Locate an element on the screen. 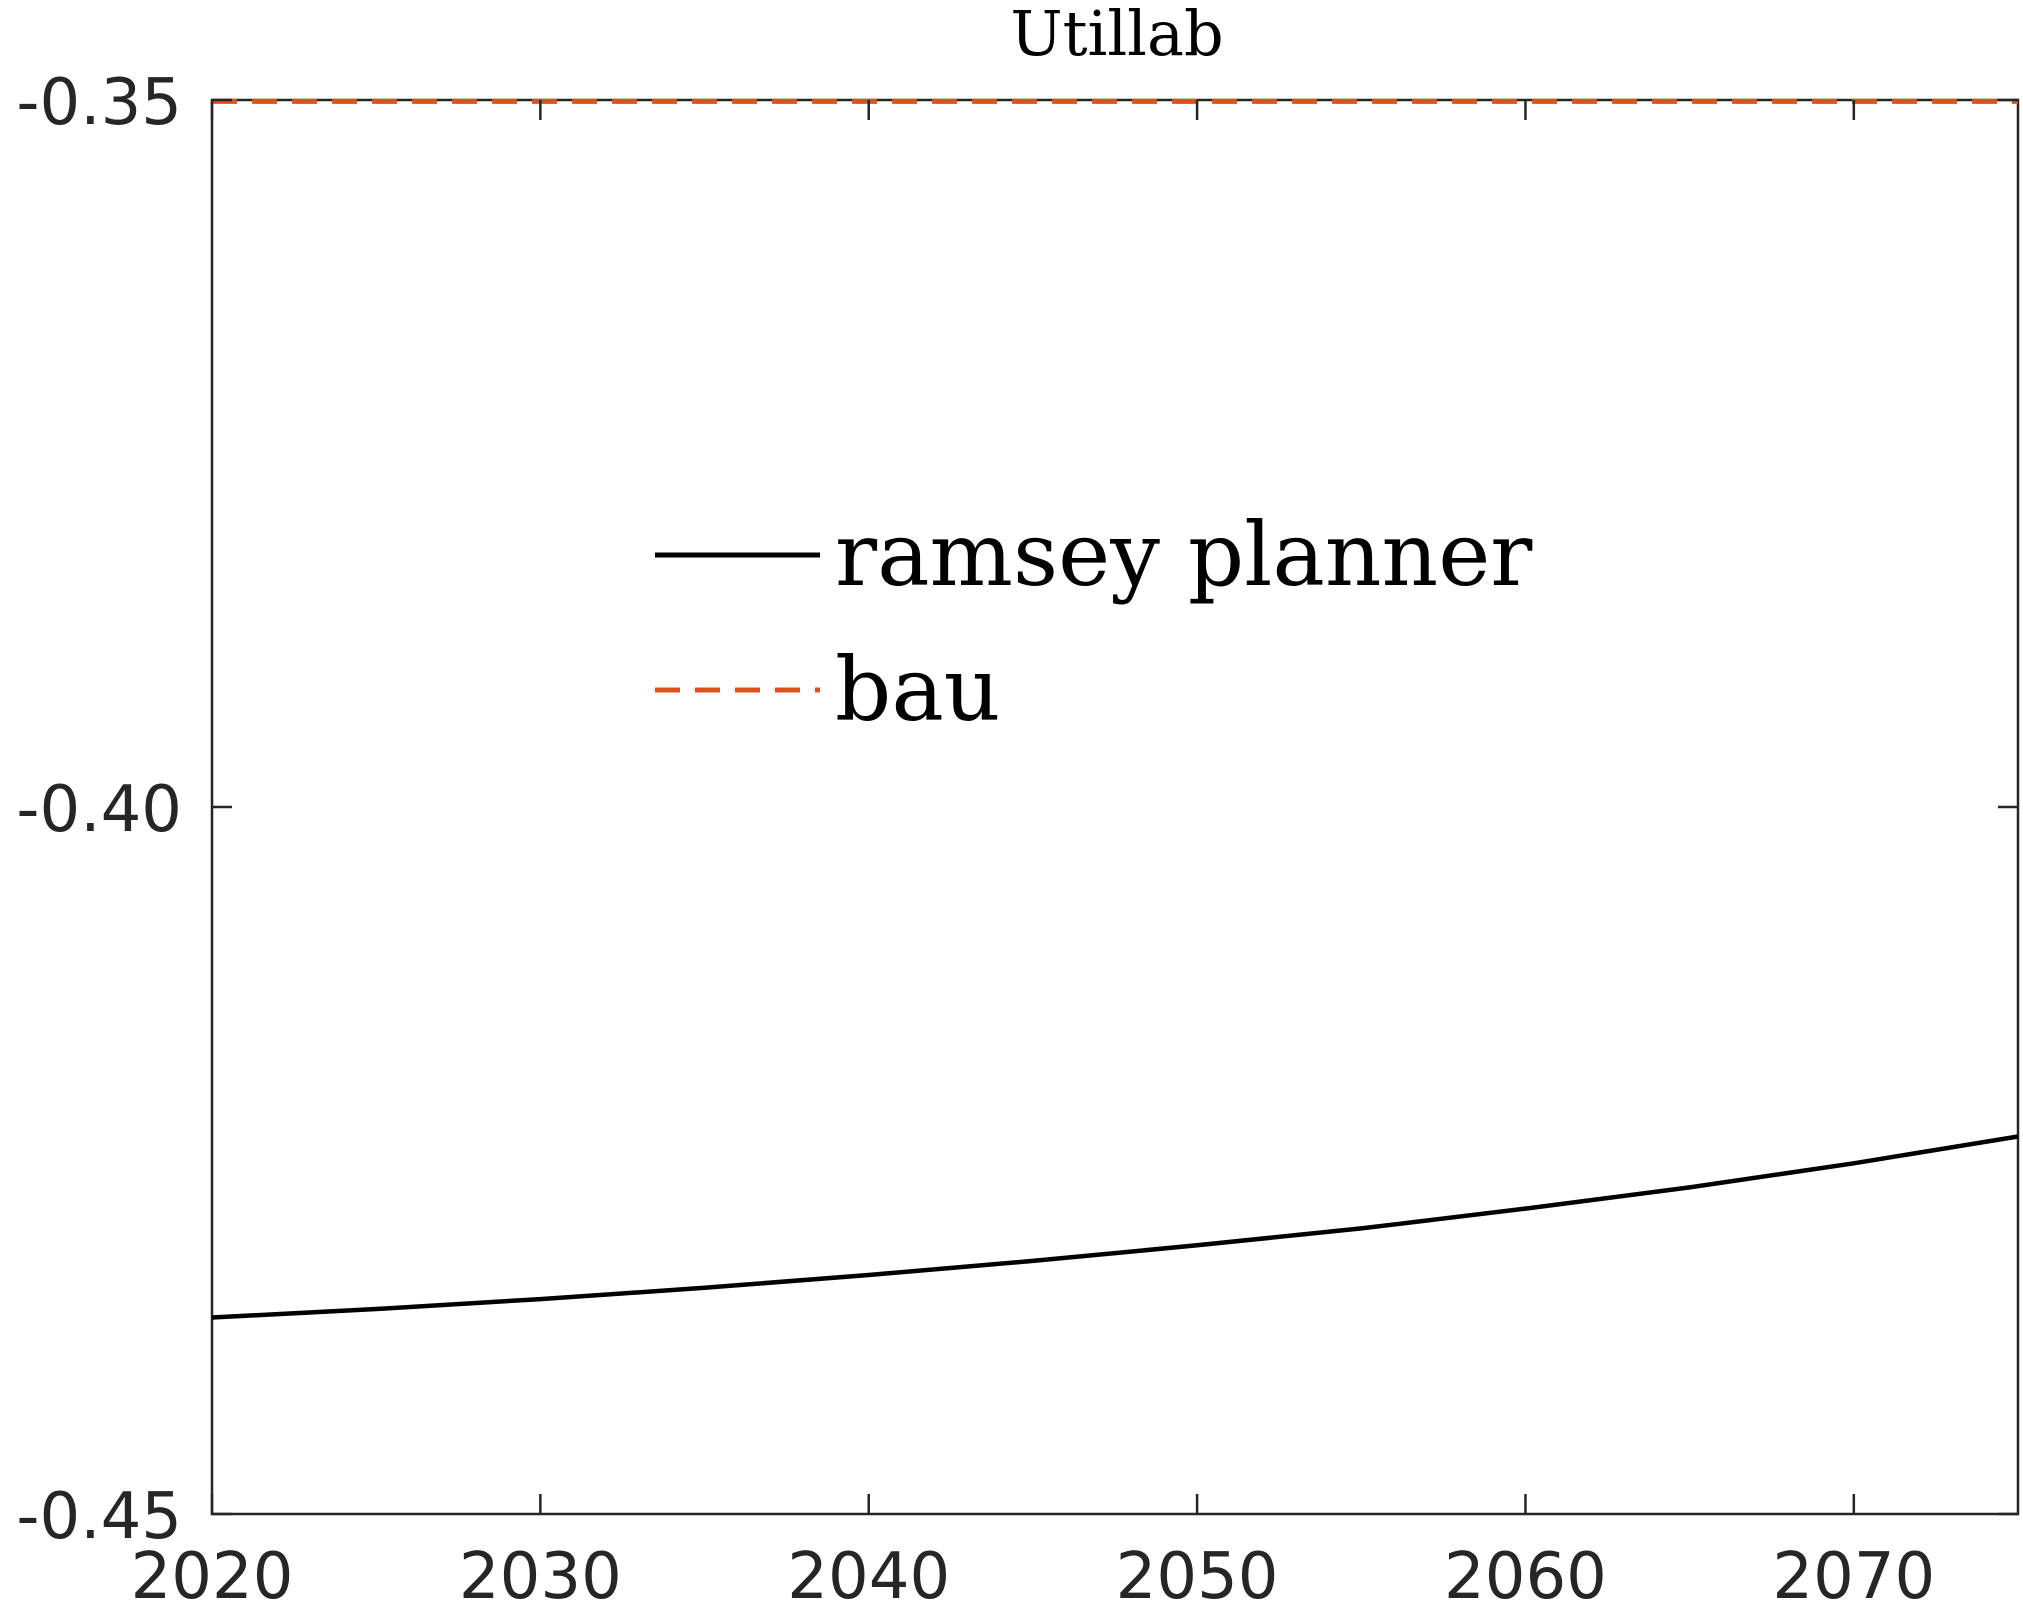  chart-title: Utillab is located at coordinates (1116, 35).